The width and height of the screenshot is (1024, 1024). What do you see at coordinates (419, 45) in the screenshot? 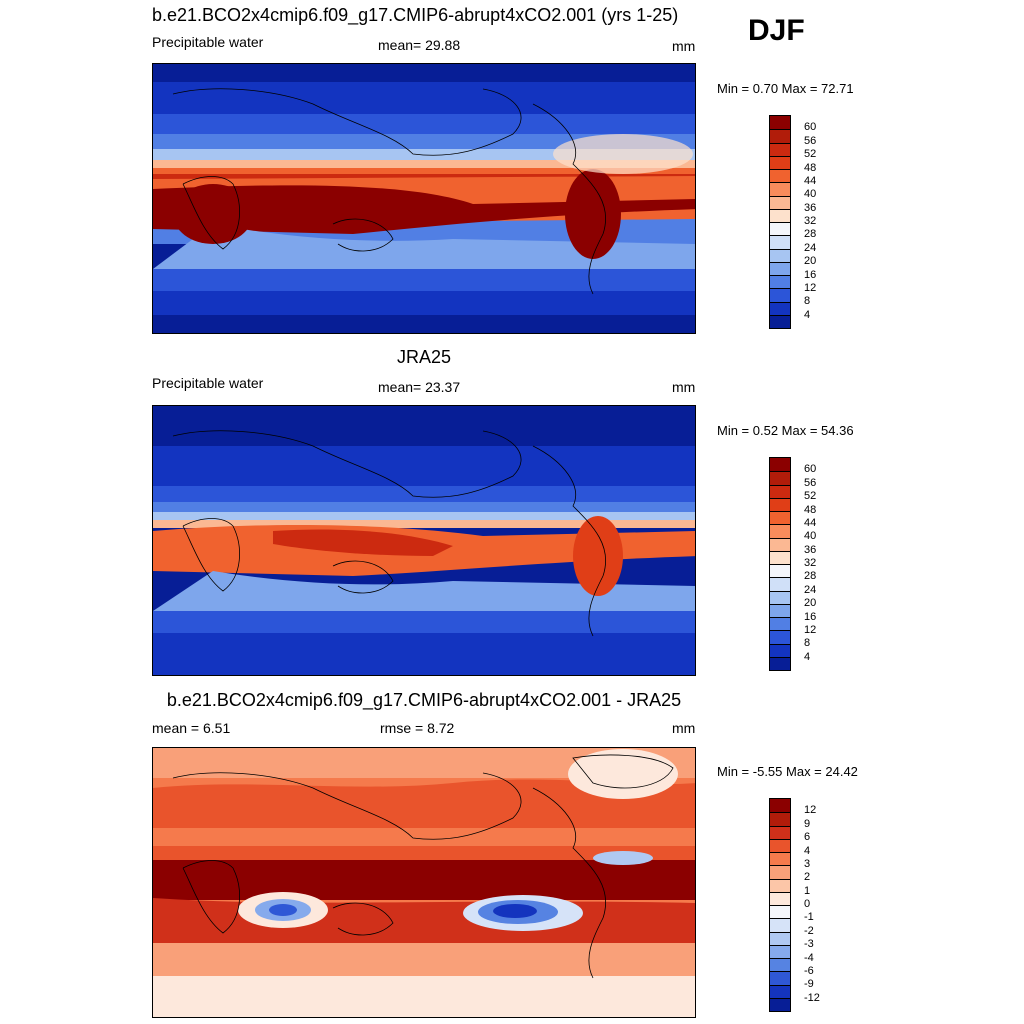
I see `panel1-mean-label: mean= 29.88` at bounding box center [419, 45].